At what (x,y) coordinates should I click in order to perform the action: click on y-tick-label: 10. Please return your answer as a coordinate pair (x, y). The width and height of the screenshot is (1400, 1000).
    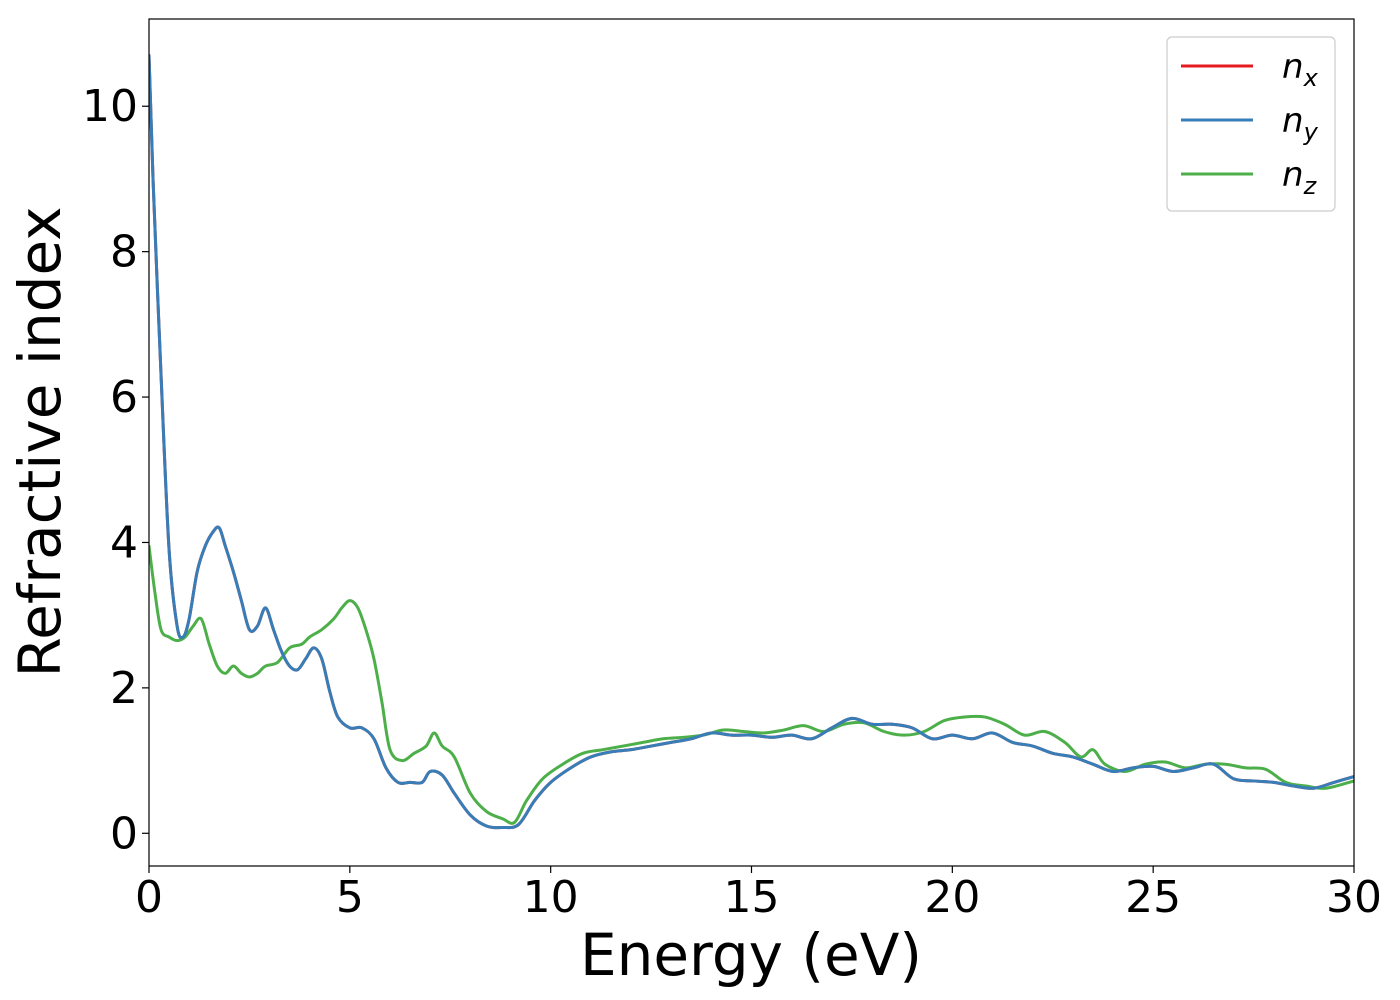
    Looking at the image, I should click on (110, 106).